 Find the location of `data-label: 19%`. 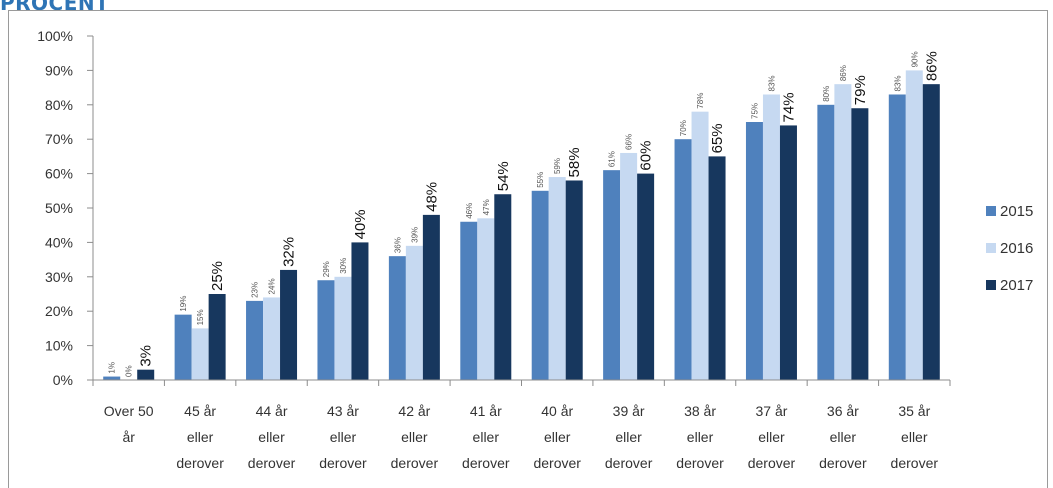

data-label: 19% is located at coordinates (183, 304).